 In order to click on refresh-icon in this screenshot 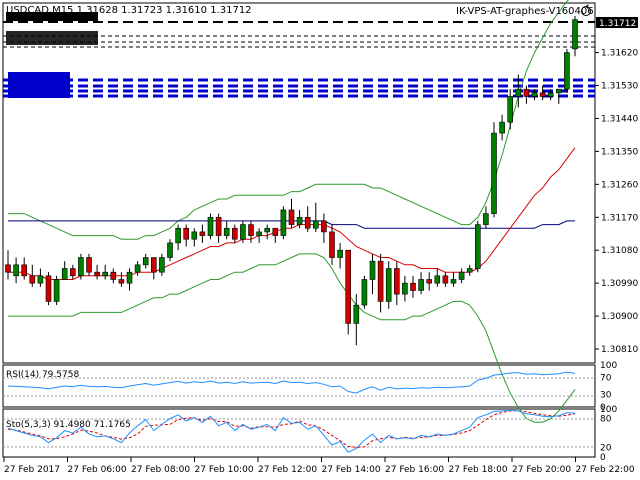, I will do `click(586, 10)`.